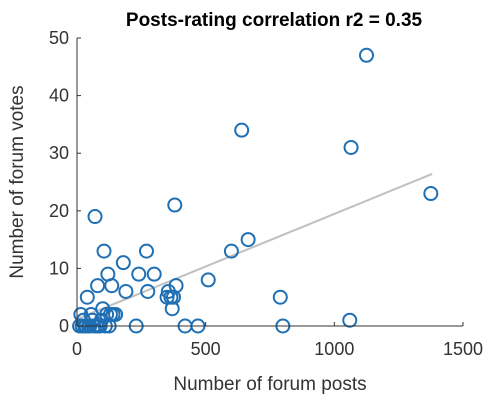  I want to click on y-tick-label: 30, so click(59, 153).